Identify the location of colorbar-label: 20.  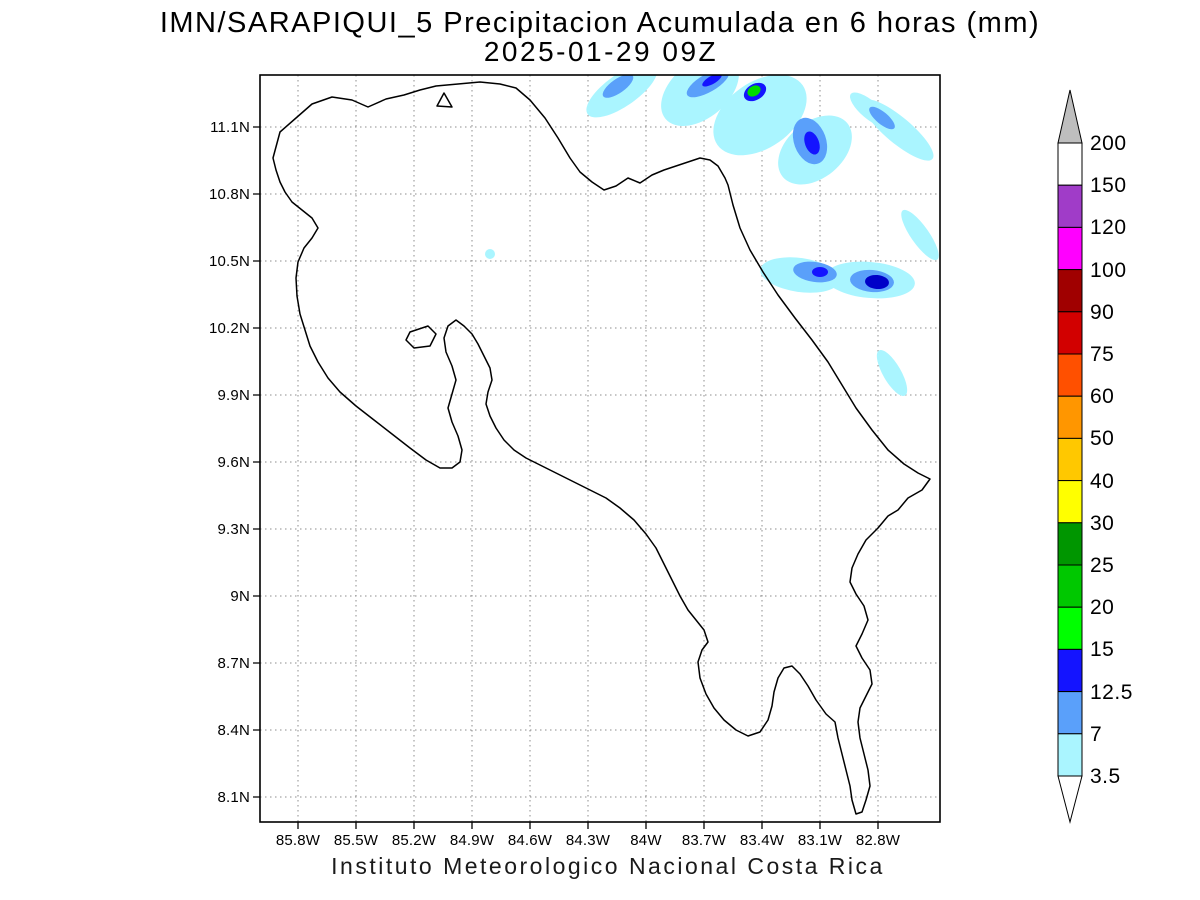
(1102, 607).